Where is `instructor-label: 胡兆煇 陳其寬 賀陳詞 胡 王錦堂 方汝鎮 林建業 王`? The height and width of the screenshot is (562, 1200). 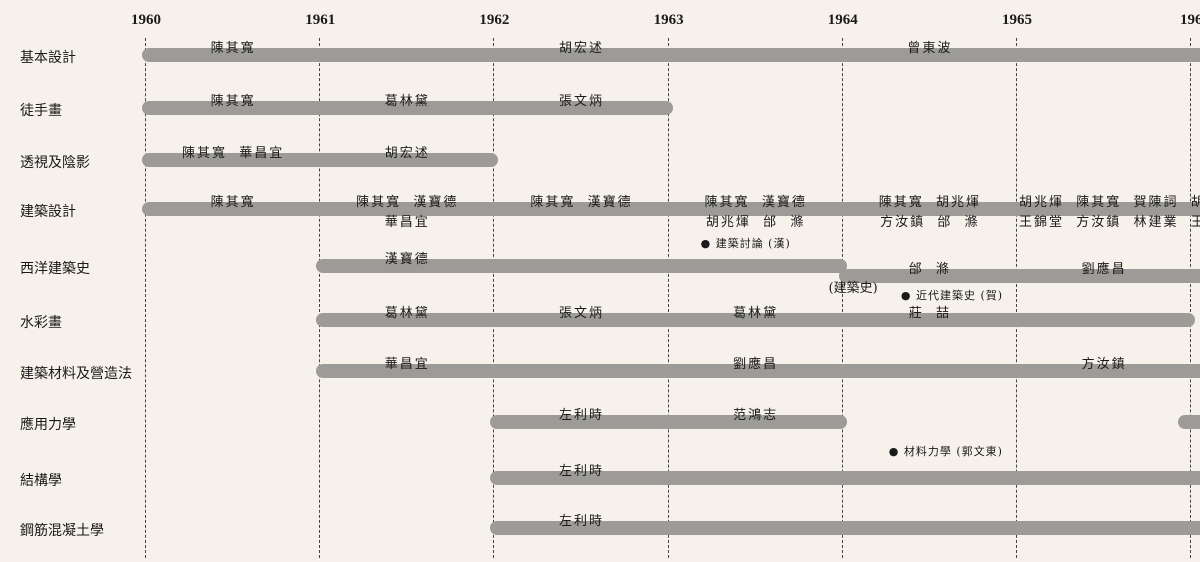
instructor-label: 胡兆煇 陳其寬 賀陳詞 胡 王錦堂 方汝鎮 林建業 王 is located at coordinates (1109, 212).